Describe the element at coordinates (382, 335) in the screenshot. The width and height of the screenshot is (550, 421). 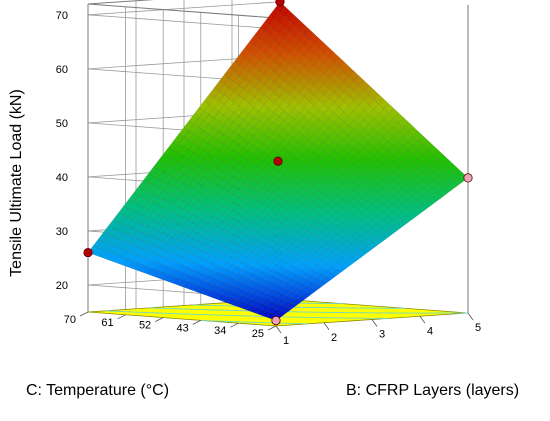
I see `b-tick-label: 3` at that location.